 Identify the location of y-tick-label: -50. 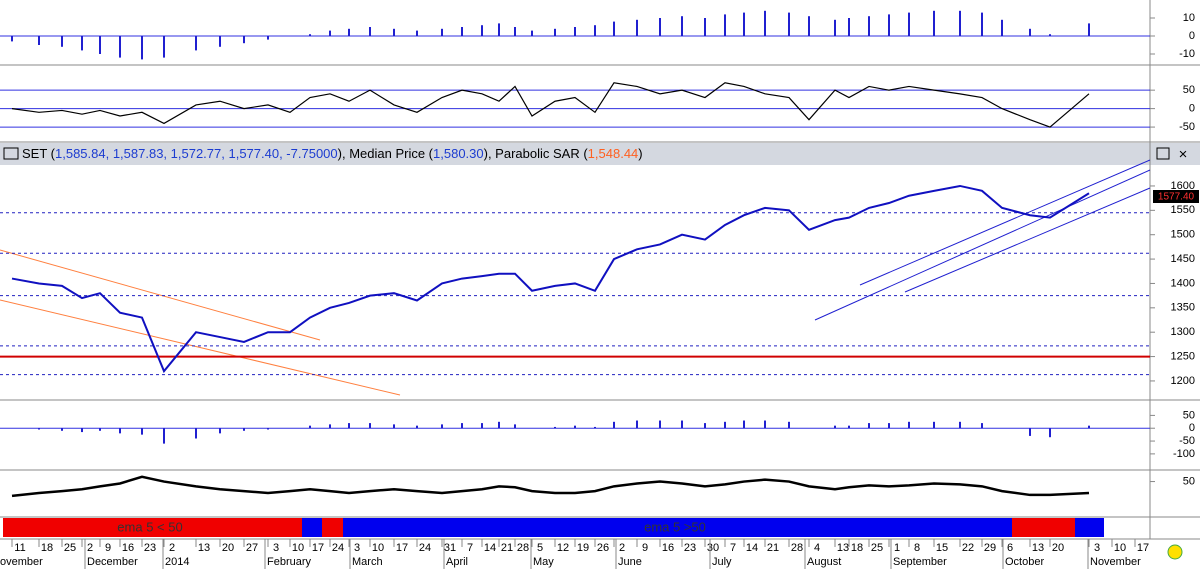
(1187, 127).